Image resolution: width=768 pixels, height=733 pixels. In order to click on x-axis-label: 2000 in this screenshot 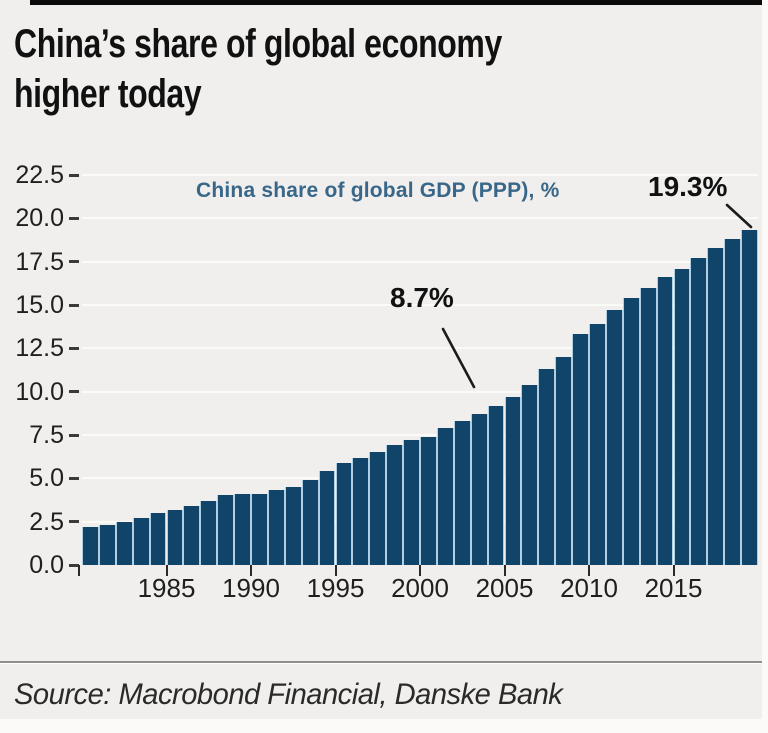, I will do `click(420, 588)`.